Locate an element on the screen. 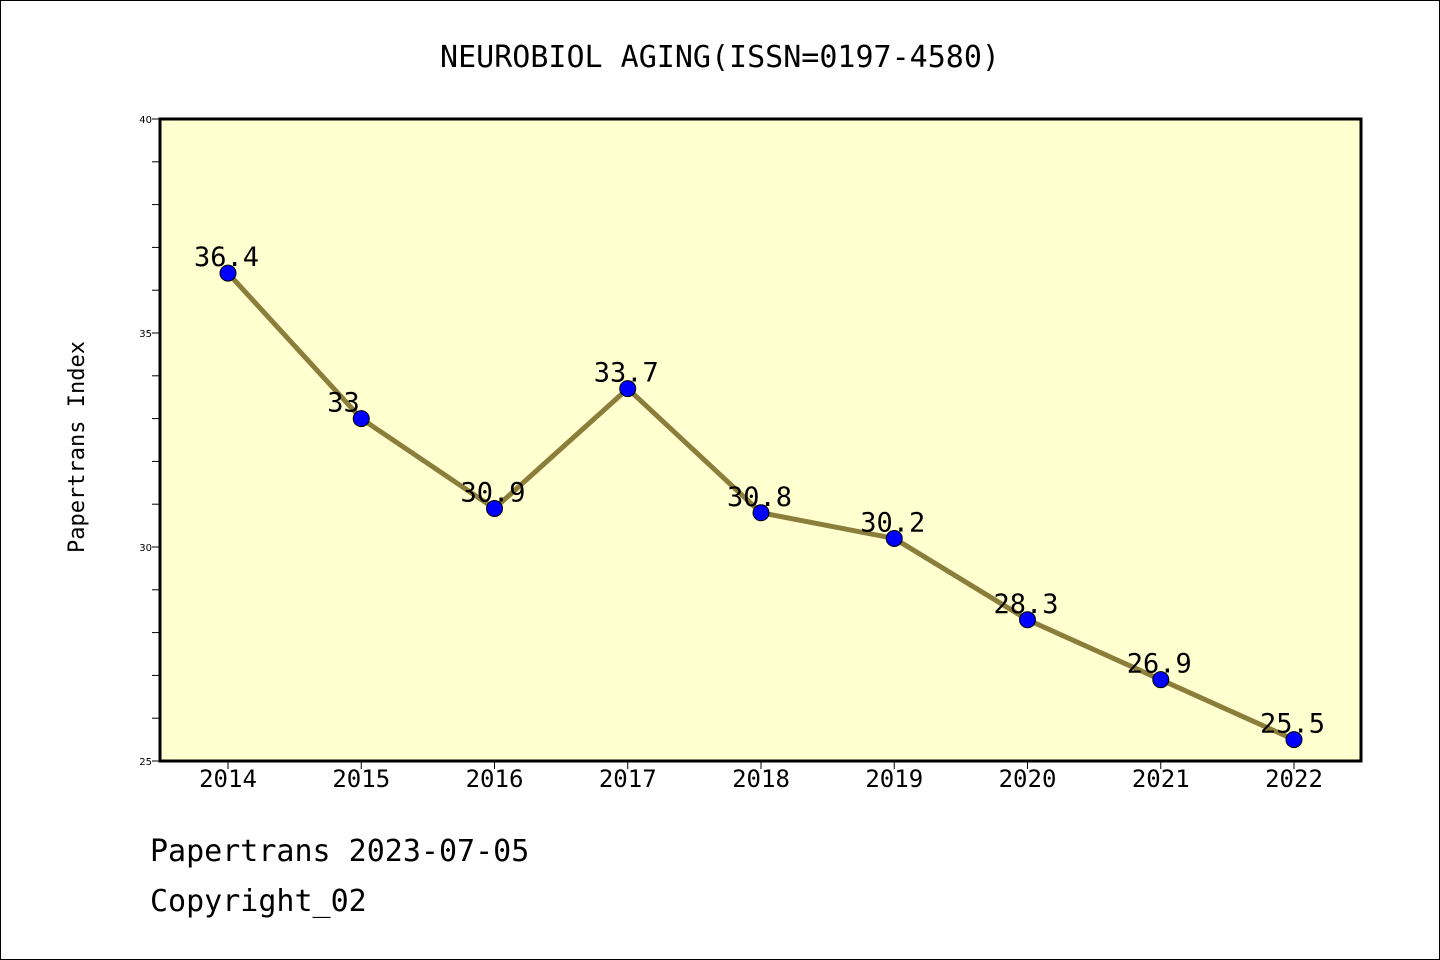  chart-title: NEUROBIOL AGING(ISSN=0197-4580) is located at coordinates (720, 57).